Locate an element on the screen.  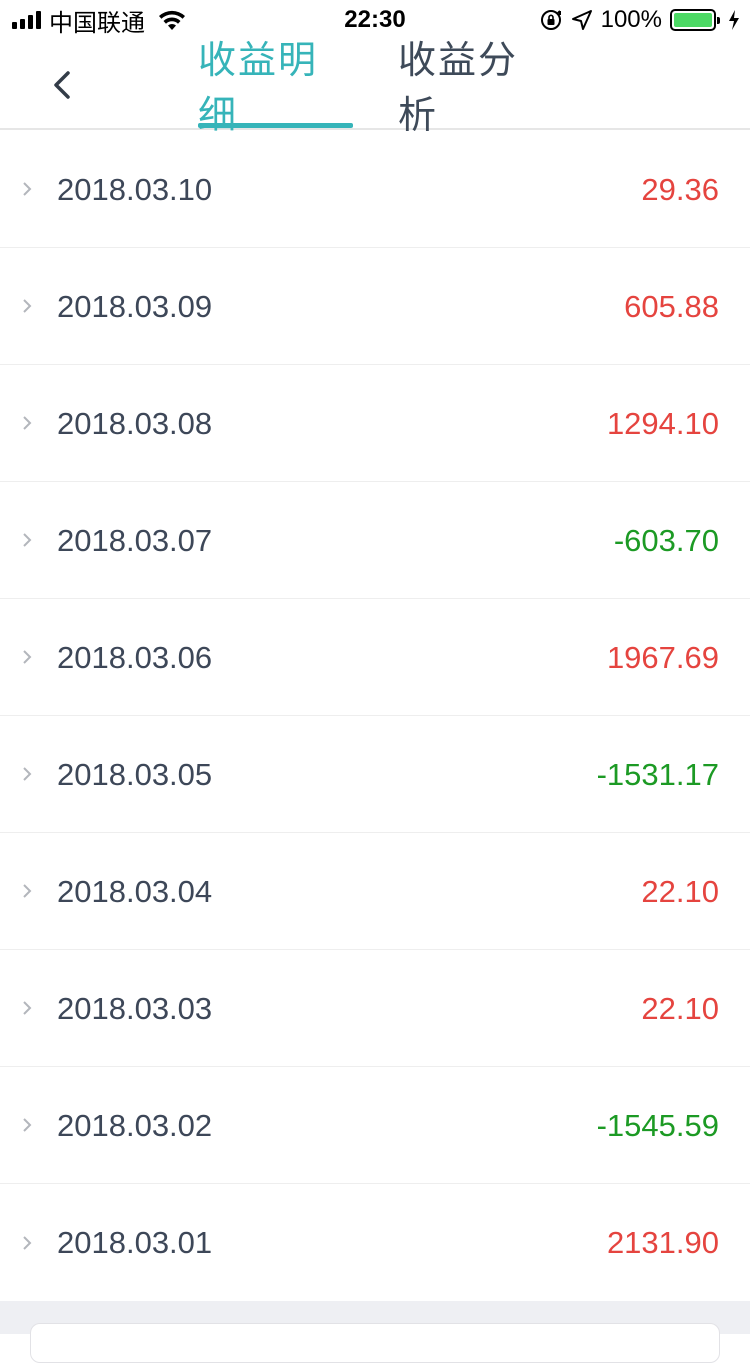
signal-icon is located at coordinates (26, 20).